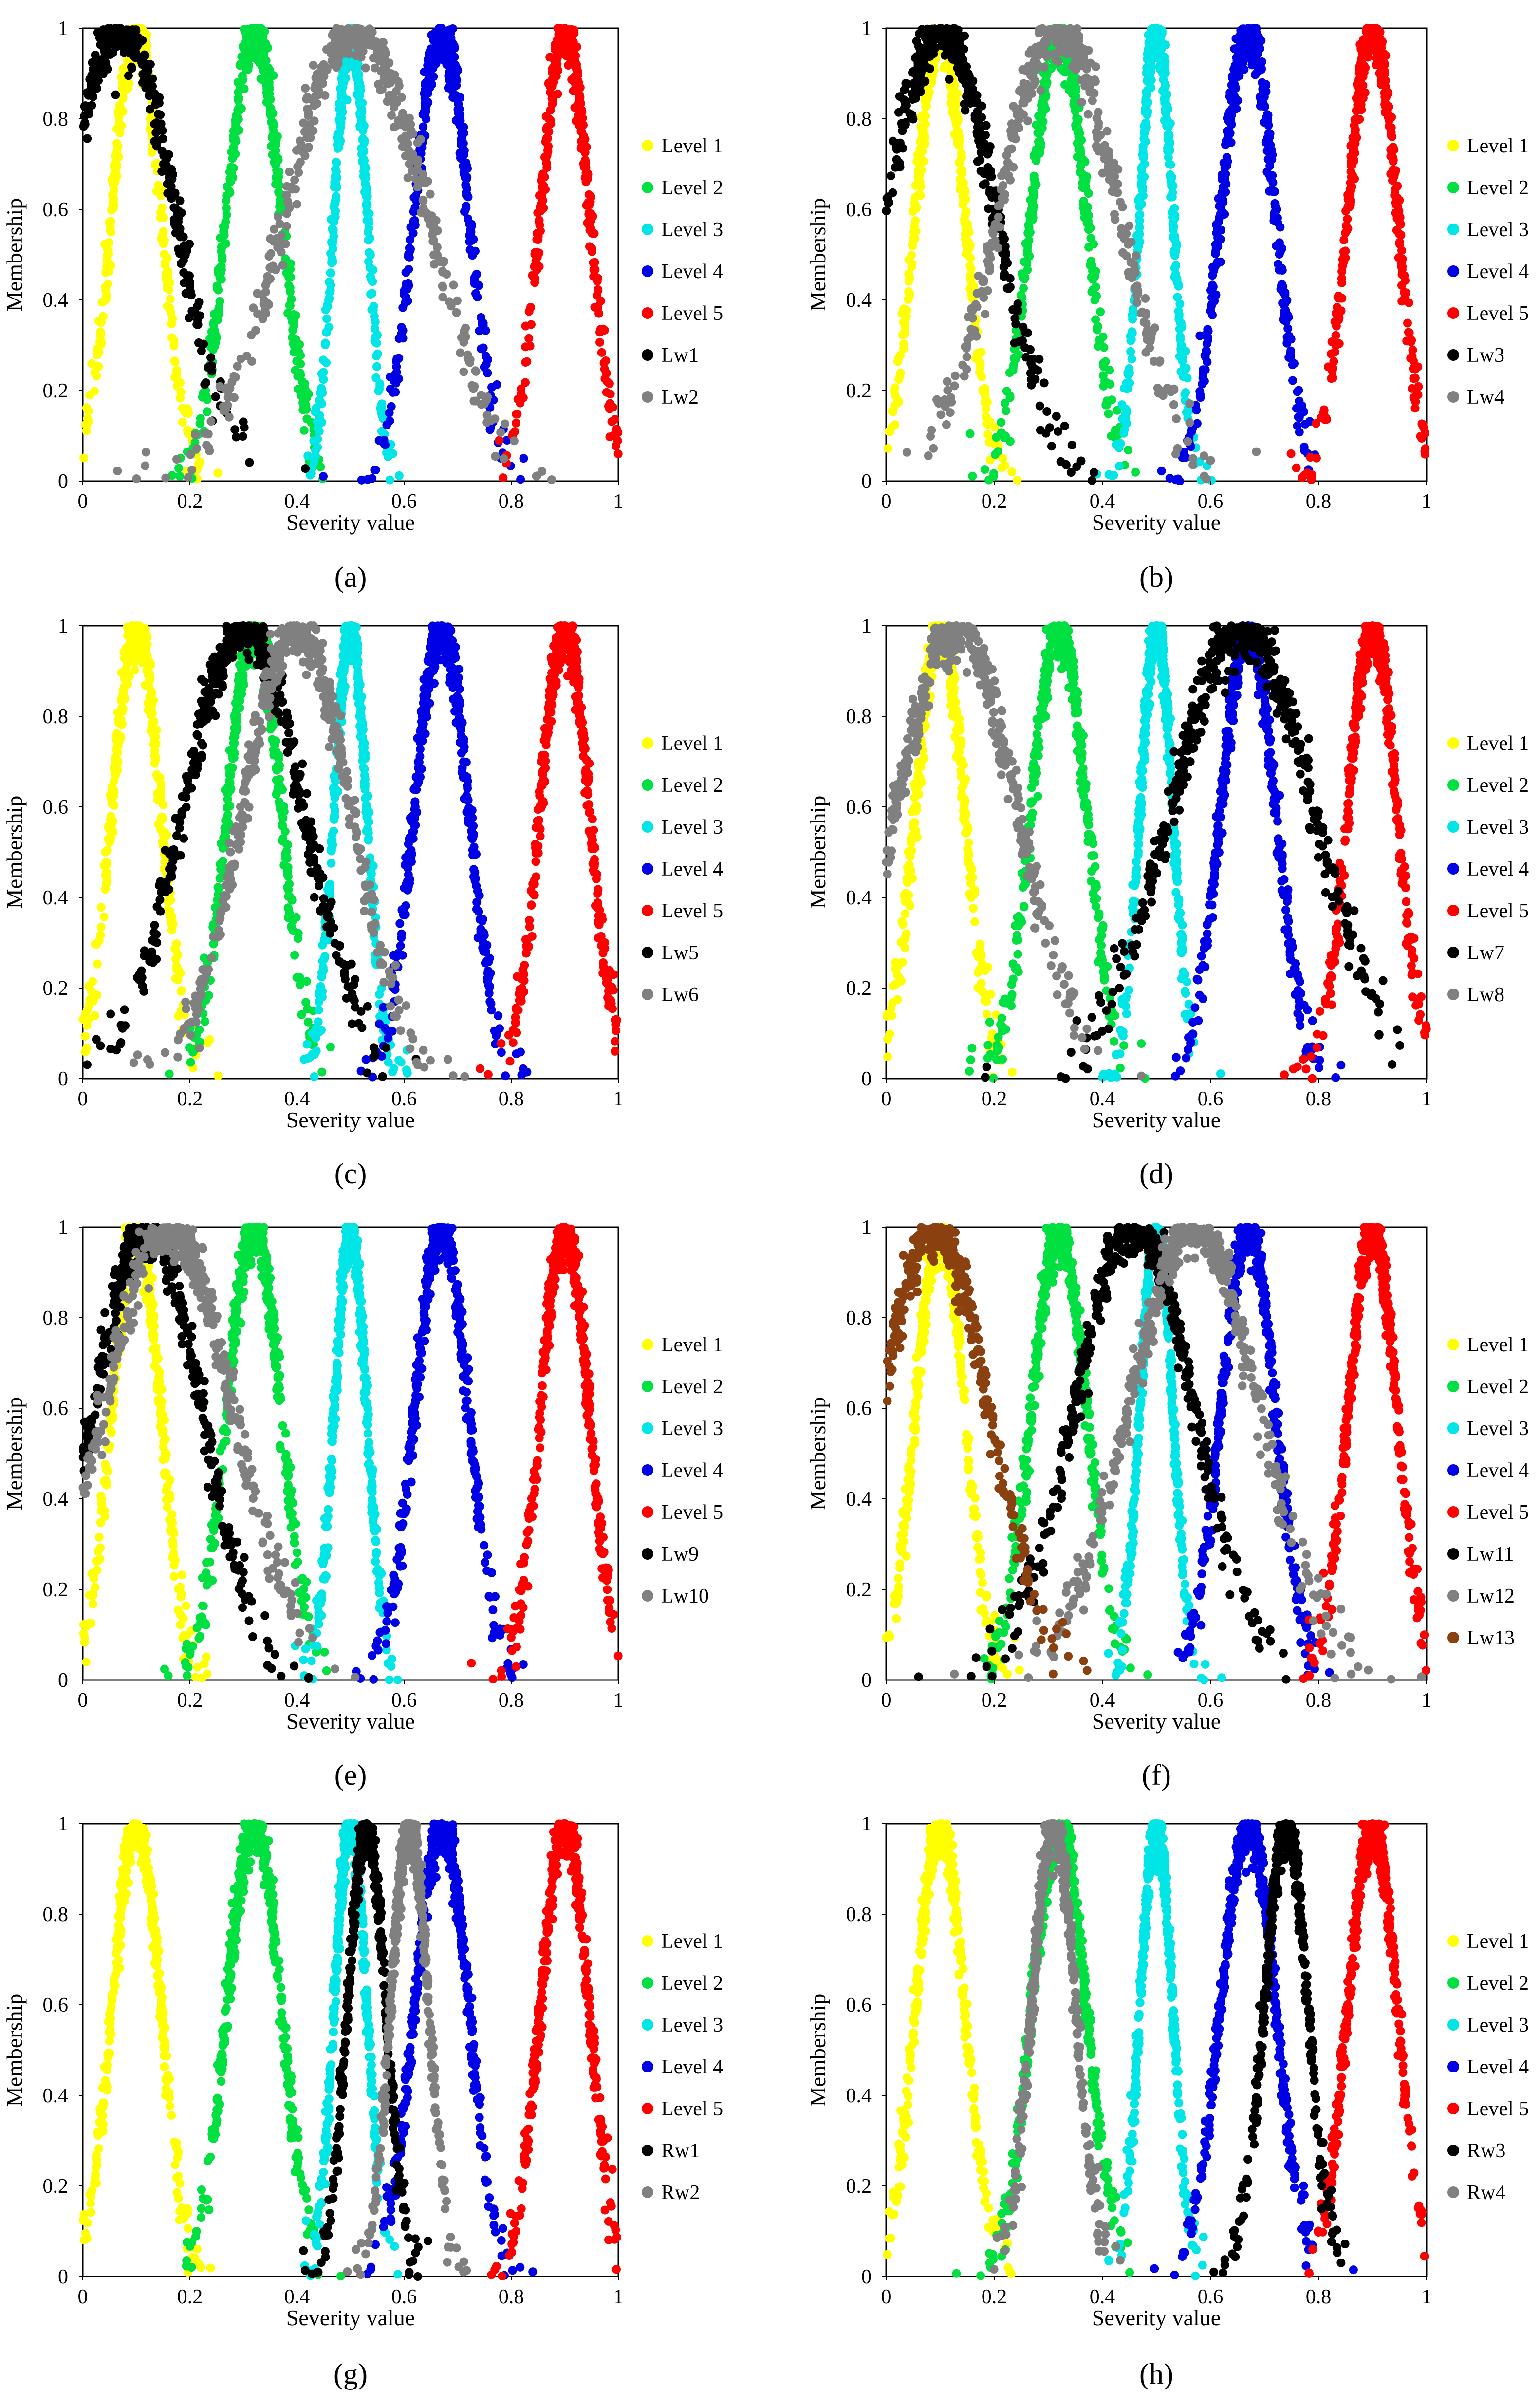 This screenshot has height=2408, width=1540. What do you see at coordinates (692, 272) in the screenshot?
I see `legend-label: Level 4` at bounding box center [692, 272].